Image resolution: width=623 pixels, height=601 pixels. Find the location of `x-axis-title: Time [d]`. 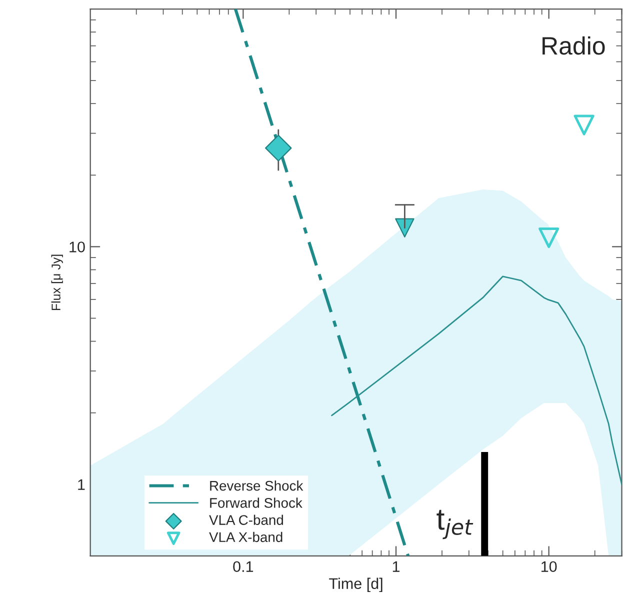

x-axis-title: Time [d] is located at coordinates (355, 585).